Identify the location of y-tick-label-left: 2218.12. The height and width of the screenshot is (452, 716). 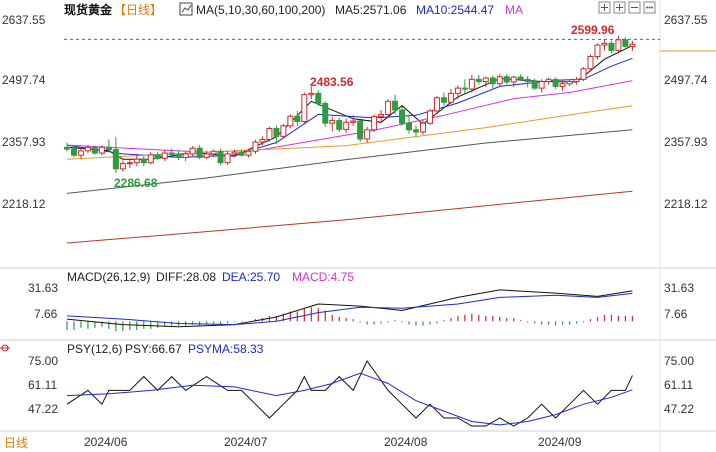
(24, 204).